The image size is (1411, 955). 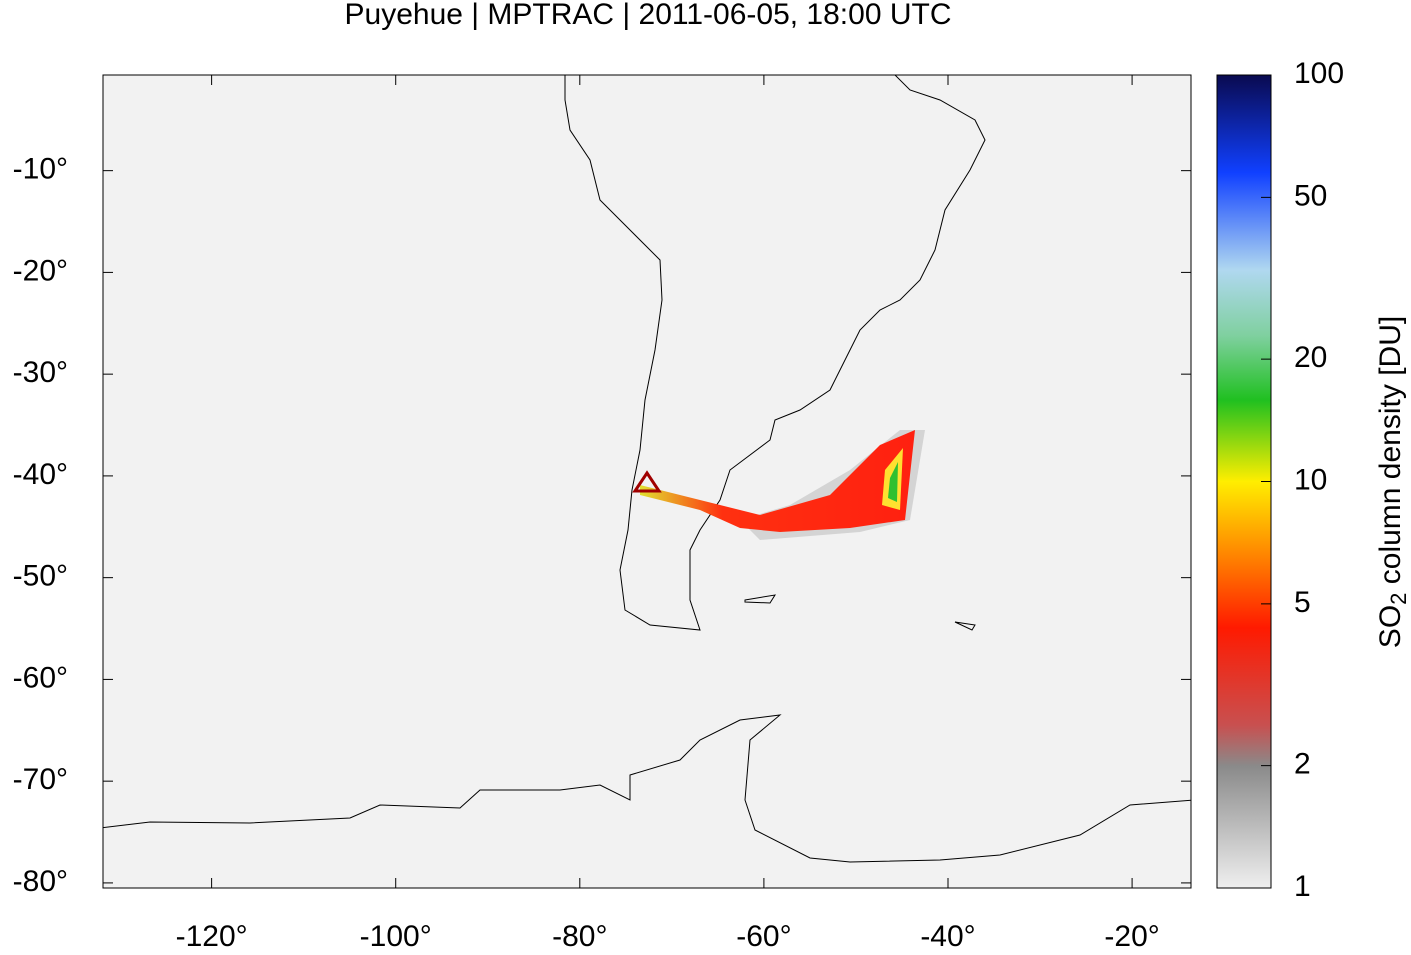 What do you see at coordinates (763, 935) in the screenshot?
I see `x-tick-label: -60°` at bounding box center [763, 935].